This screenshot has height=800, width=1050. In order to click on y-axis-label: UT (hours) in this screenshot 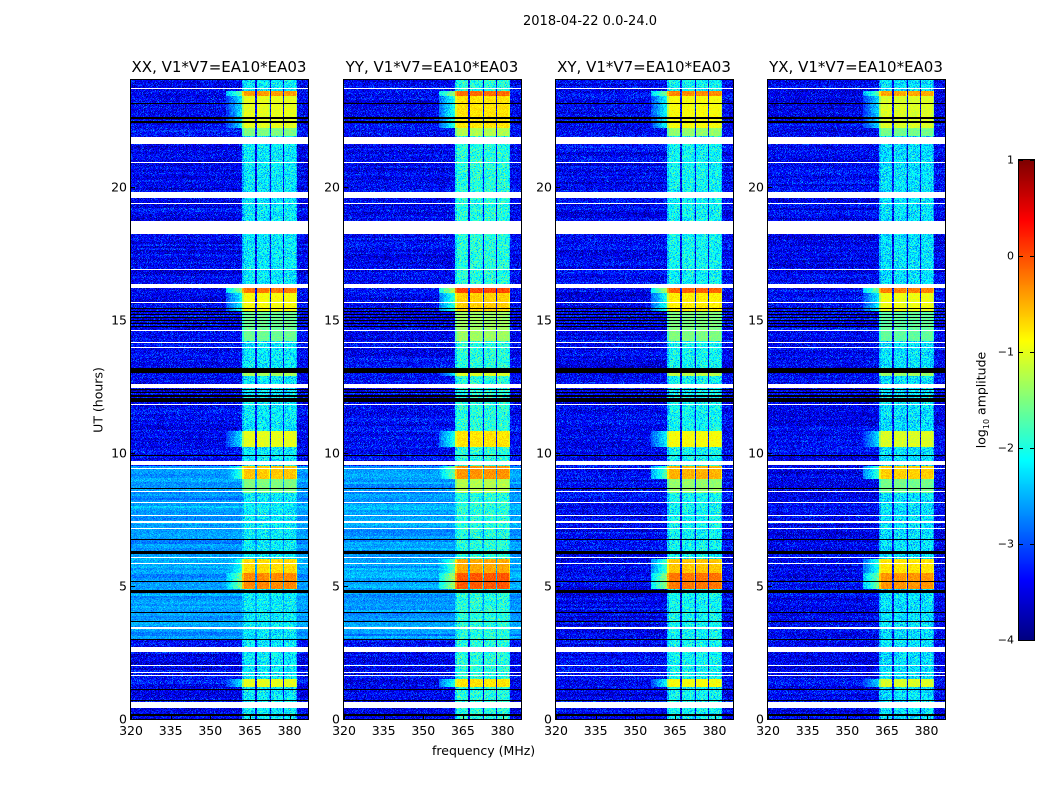, I will do `click(98, 400)`.